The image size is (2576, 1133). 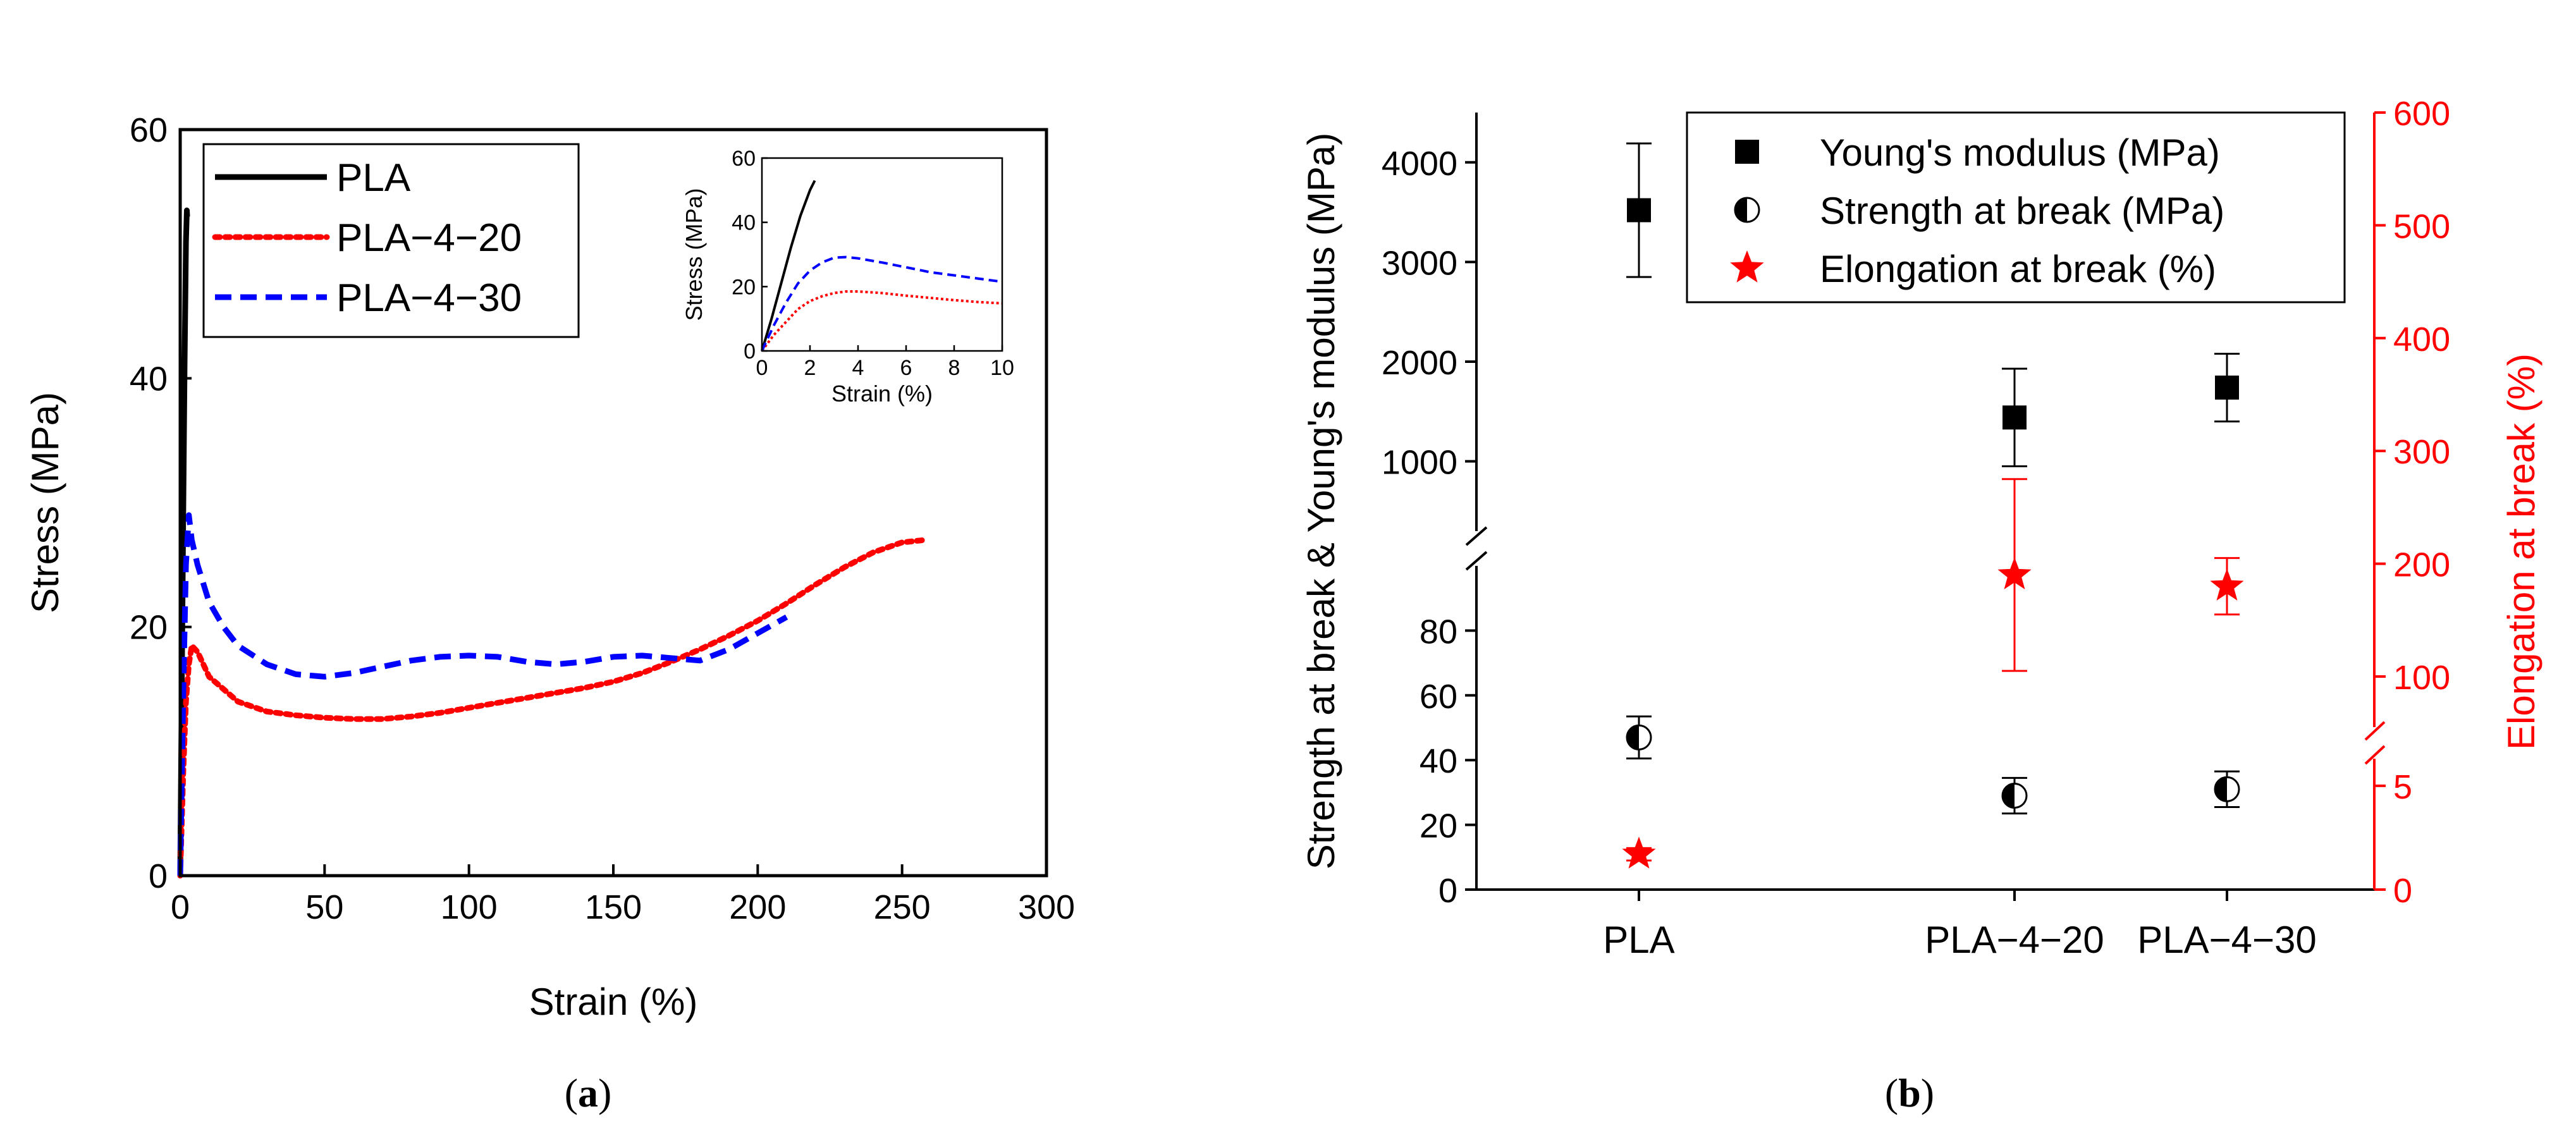 I want to click on panel-a-inset-background, so click(x=845, y=275).